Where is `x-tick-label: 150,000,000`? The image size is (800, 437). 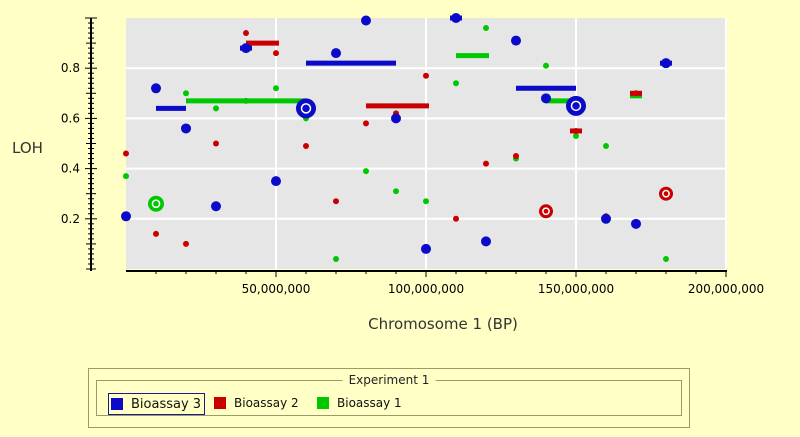
x-tick-label: 150,000,000 is located at coordinates (576, 289).